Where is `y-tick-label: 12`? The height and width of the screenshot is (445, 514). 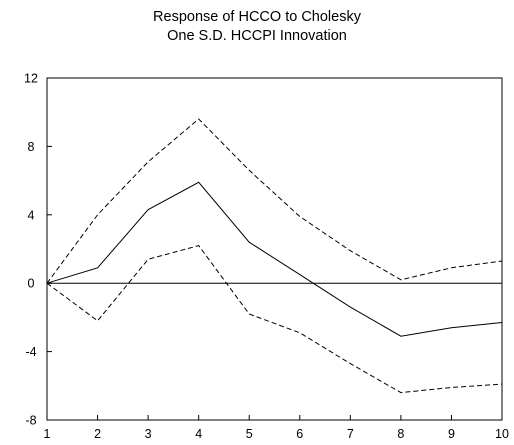
y-tick-label: 12 is located at coordinates (31, 79).